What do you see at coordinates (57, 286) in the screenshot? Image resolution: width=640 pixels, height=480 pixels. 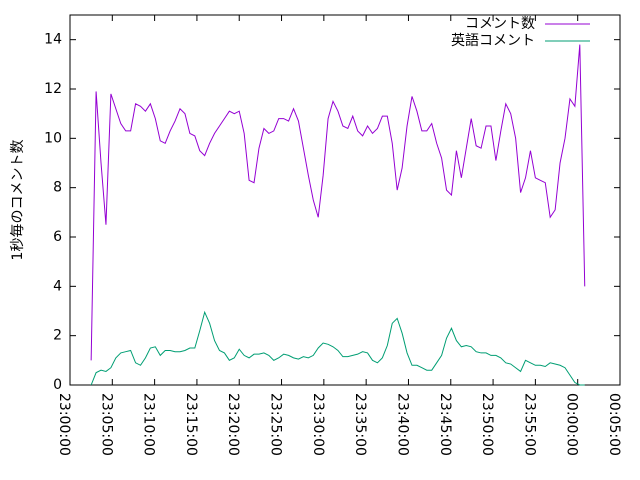 I see `y-tick-label: 4` at bounding box center [57, 286].